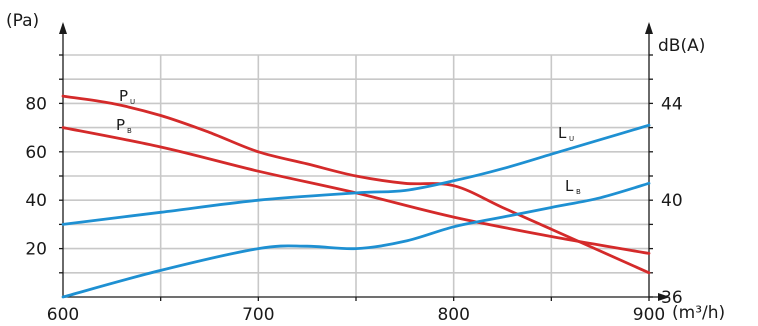 Image resolution: width=758 pixels, height=326 pixels. I want to click on y-left-tick-label: 80, so click(36, 104).